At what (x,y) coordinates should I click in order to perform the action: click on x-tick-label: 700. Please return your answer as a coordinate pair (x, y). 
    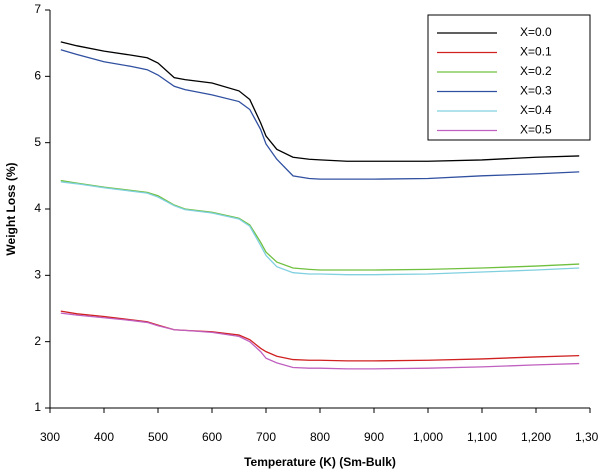
    Looking at the image, I should click on (266, 437).